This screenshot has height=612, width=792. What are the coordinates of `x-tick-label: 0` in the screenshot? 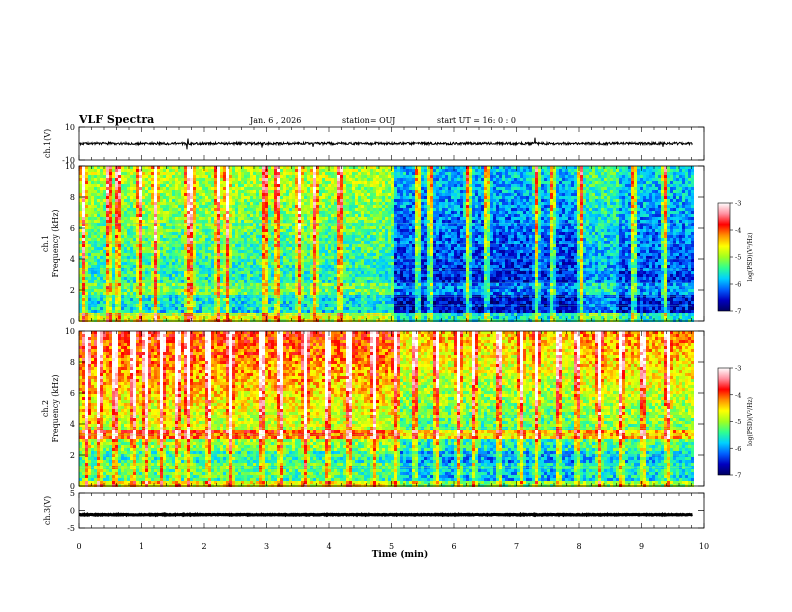 It's located at (78, 546).